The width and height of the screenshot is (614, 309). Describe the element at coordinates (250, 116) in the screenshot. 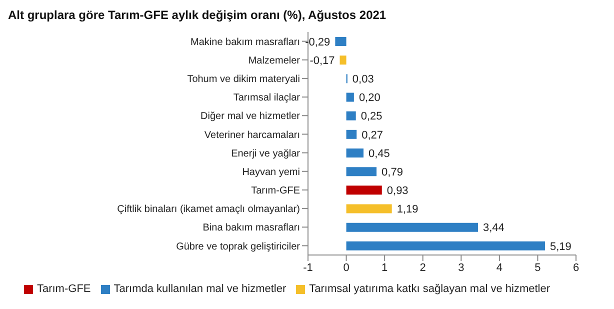

I see `y-tick-label: Diğer mal ve hizmetler` at that location.